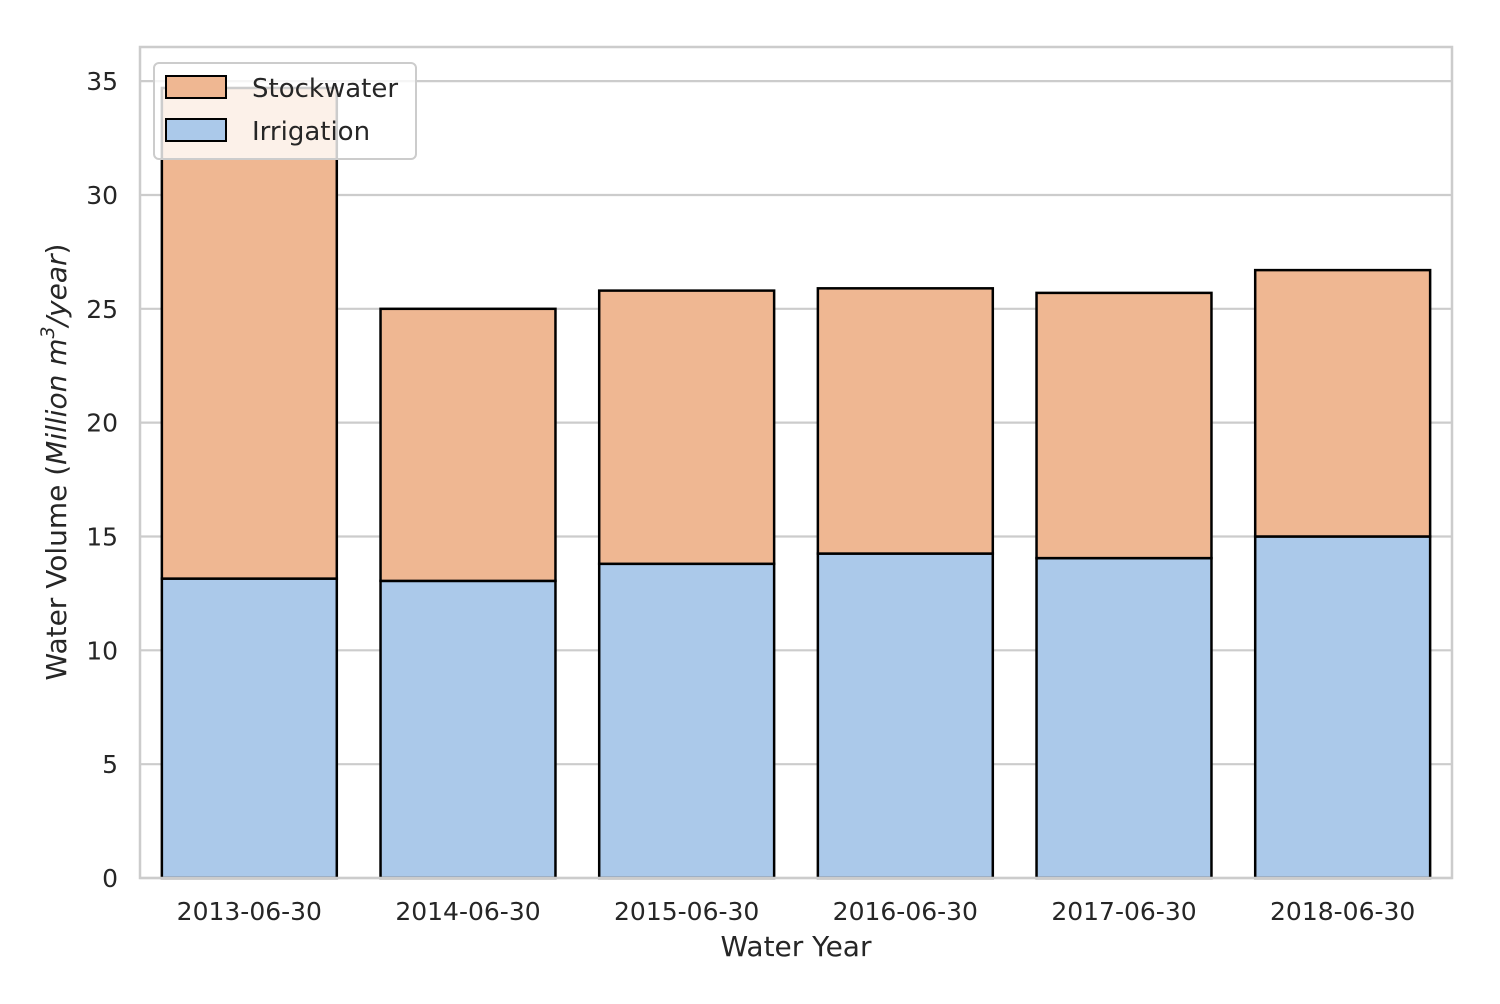 This screenshot has height=1004, width=1500. What do you see at coordinates (102, 81) in the screenshot?
I see `y-tick-label: 35` at bounding box center [102, 81].